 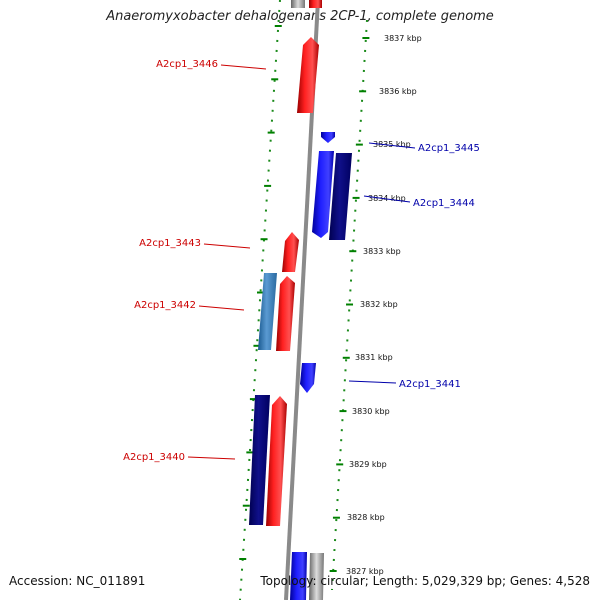 I want to click on gene-A2cp1_3444-pair, so click(x=340, y=196).